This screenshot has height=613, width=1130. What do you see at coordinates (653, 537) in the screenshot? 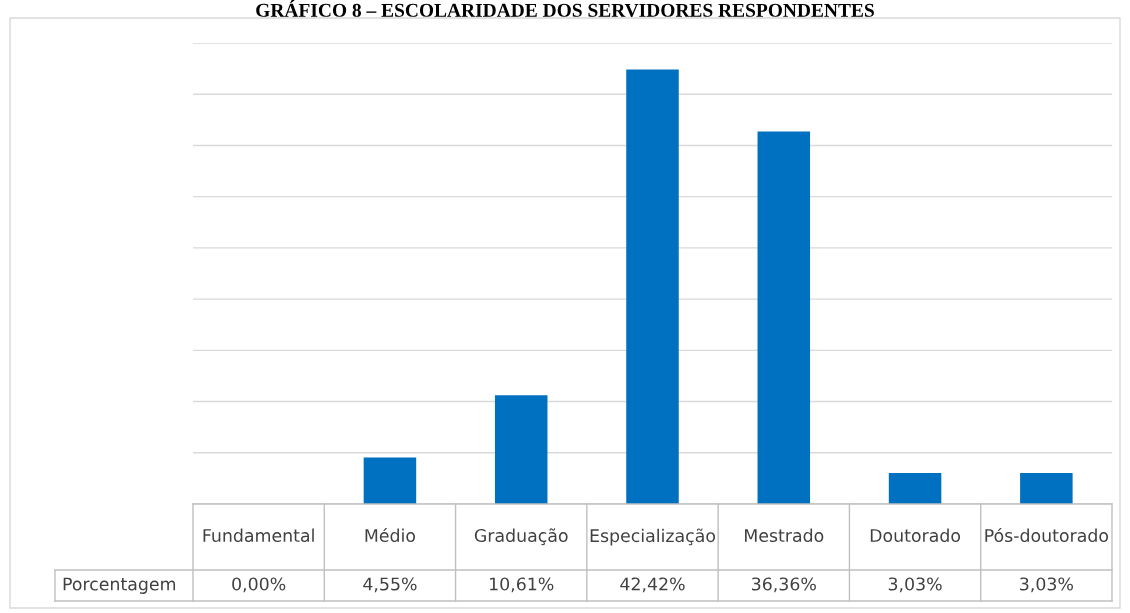
I see `x-tick-label: Especialização` at bounding box center [653, 537].